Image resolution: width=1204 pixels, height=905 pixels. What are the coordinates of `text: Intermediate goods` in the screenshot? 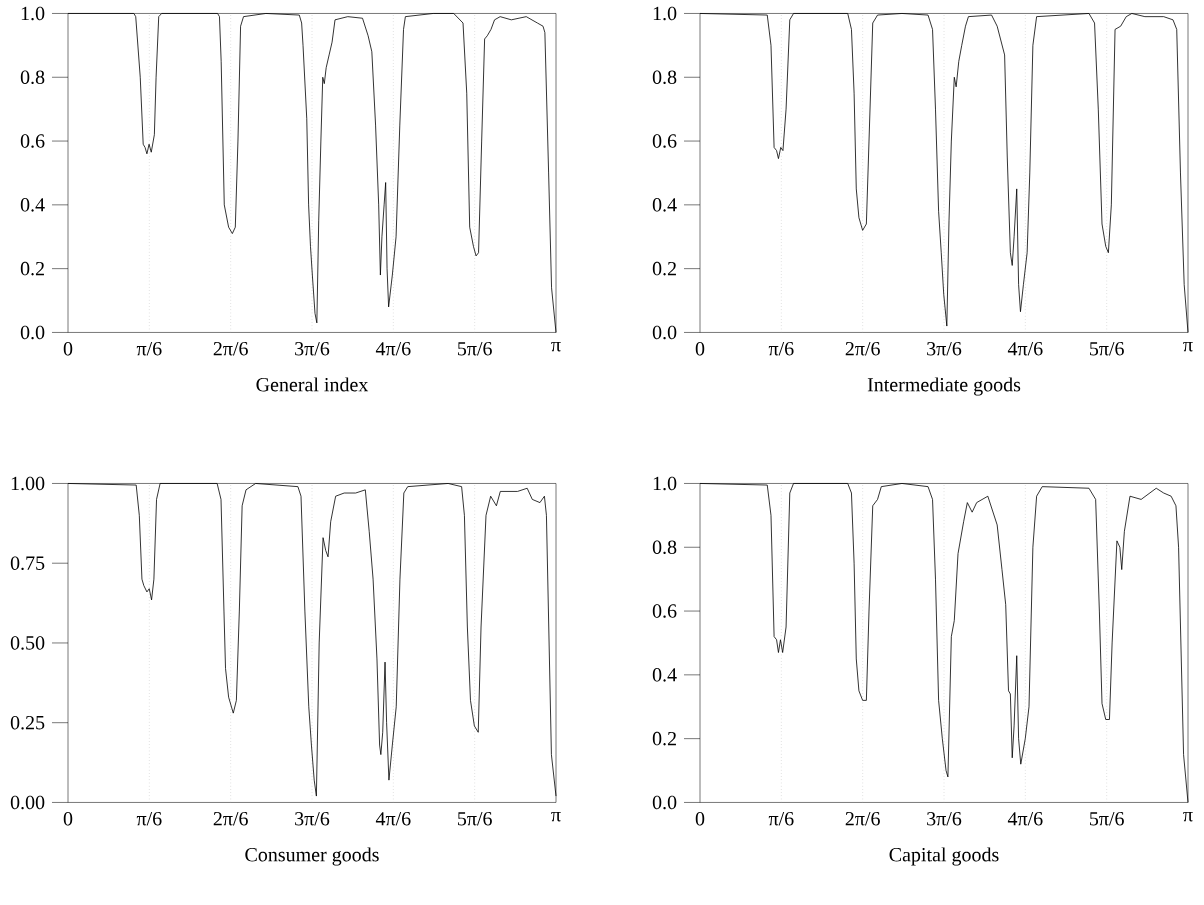 It's located at (944, 386).